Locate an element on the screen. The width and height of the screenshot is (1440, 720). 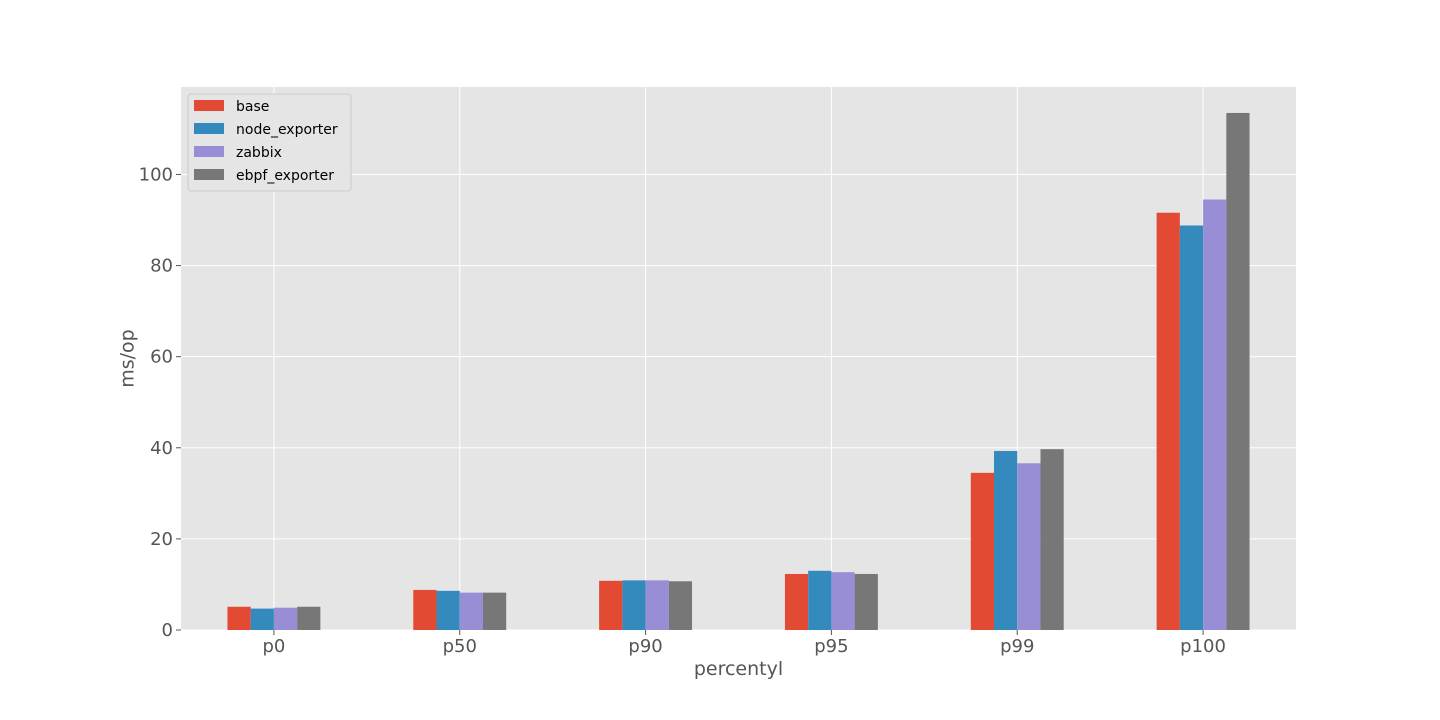
x-axis-label: percentyl is located at coordinates (738, 669).